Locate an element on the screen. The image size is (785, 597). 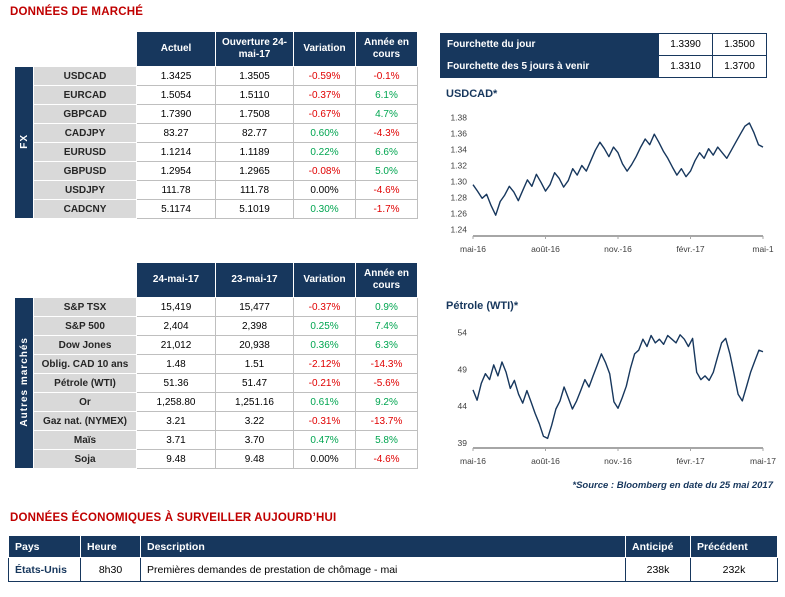
cell-ouverture: 111.78 is located at coordinates (254, 190).